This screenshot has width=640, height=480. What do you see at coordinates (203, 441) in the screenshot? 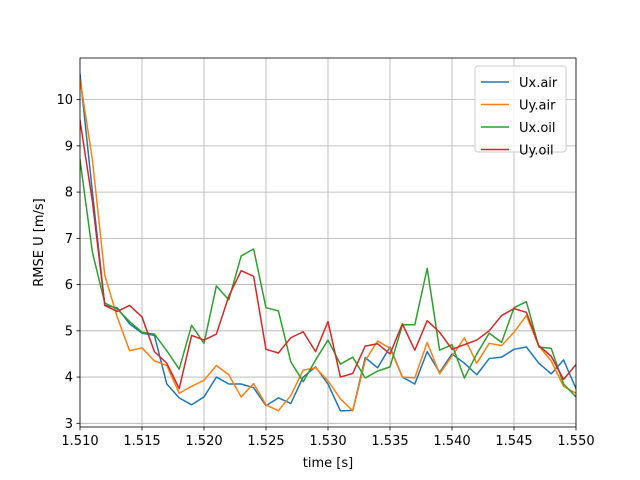
I see `x-tick-label: 1.520` at bounding box center [203, 441].